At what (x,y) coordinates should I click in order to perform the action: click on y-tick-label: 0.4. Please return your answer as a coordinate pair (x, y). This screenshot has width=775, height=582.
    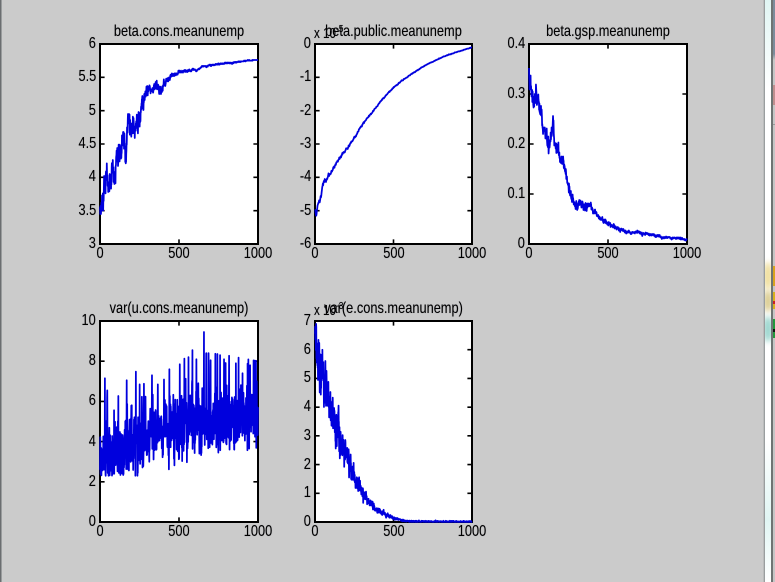
    Looking at the image, I should click on (516, 43).